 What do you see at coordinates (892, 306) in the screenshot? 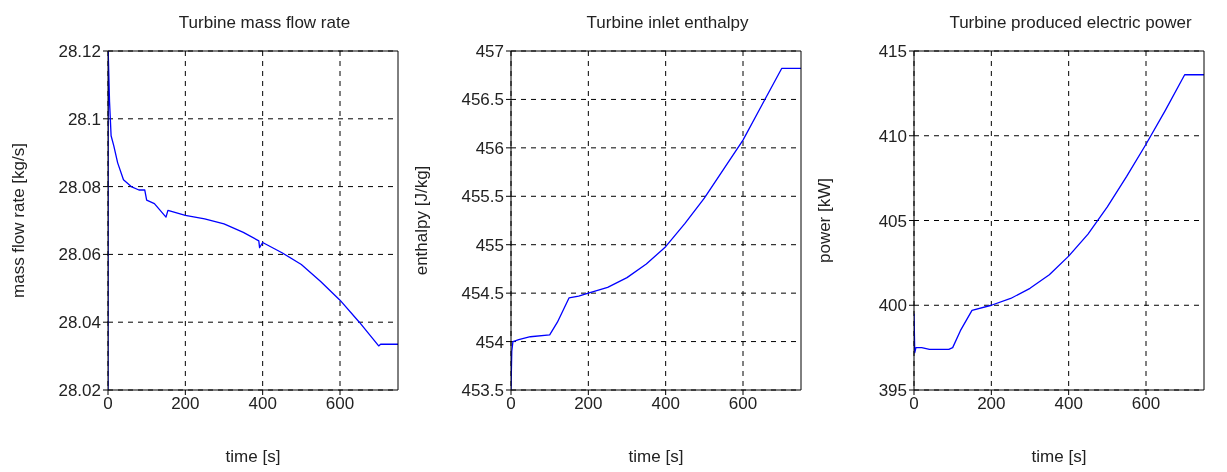
I see `y-tick-label: 400` at bounding box center [892, 306].